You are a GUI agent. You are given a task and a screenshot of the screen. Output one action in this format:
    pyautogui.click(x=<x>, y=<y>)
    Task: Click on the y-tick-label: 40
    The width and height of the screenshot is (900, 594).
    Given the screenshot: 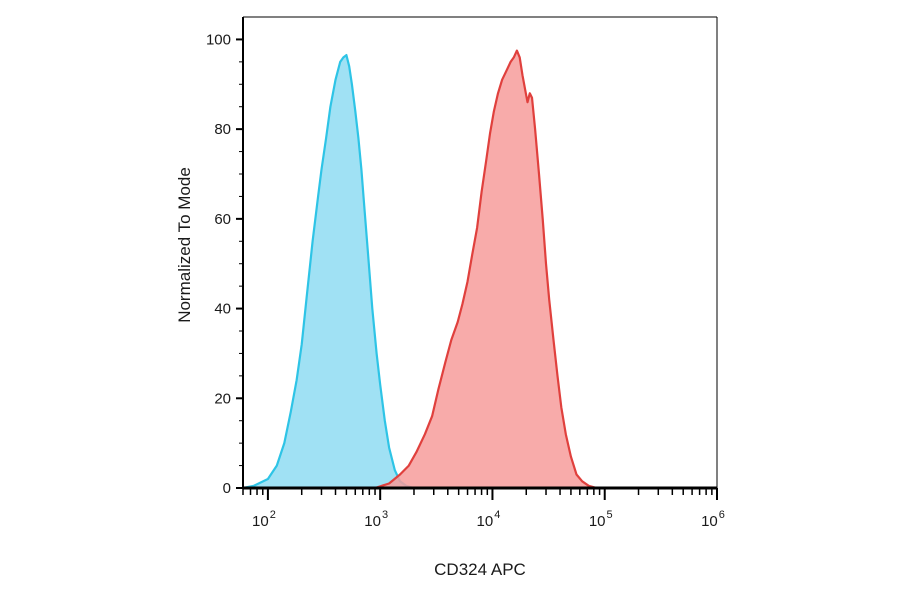 What is the action you would take?
    pyautogui.click(x=222, y=309)
    